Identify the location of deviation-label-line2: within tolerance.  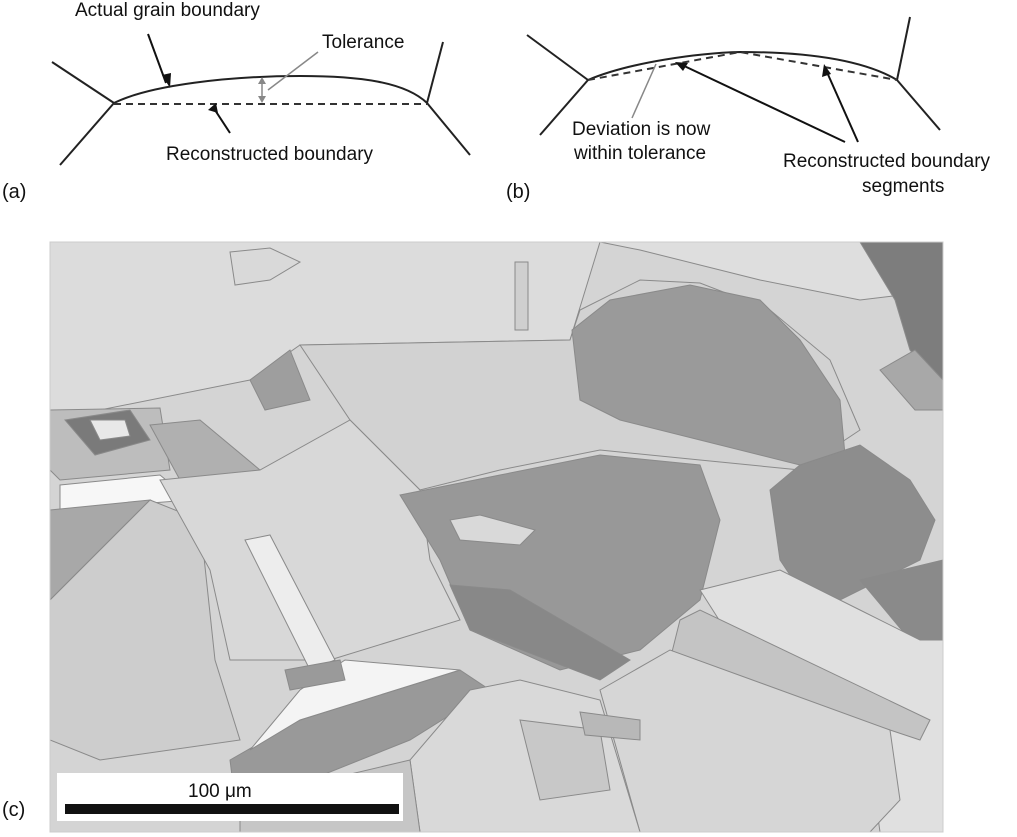
(639, 153).